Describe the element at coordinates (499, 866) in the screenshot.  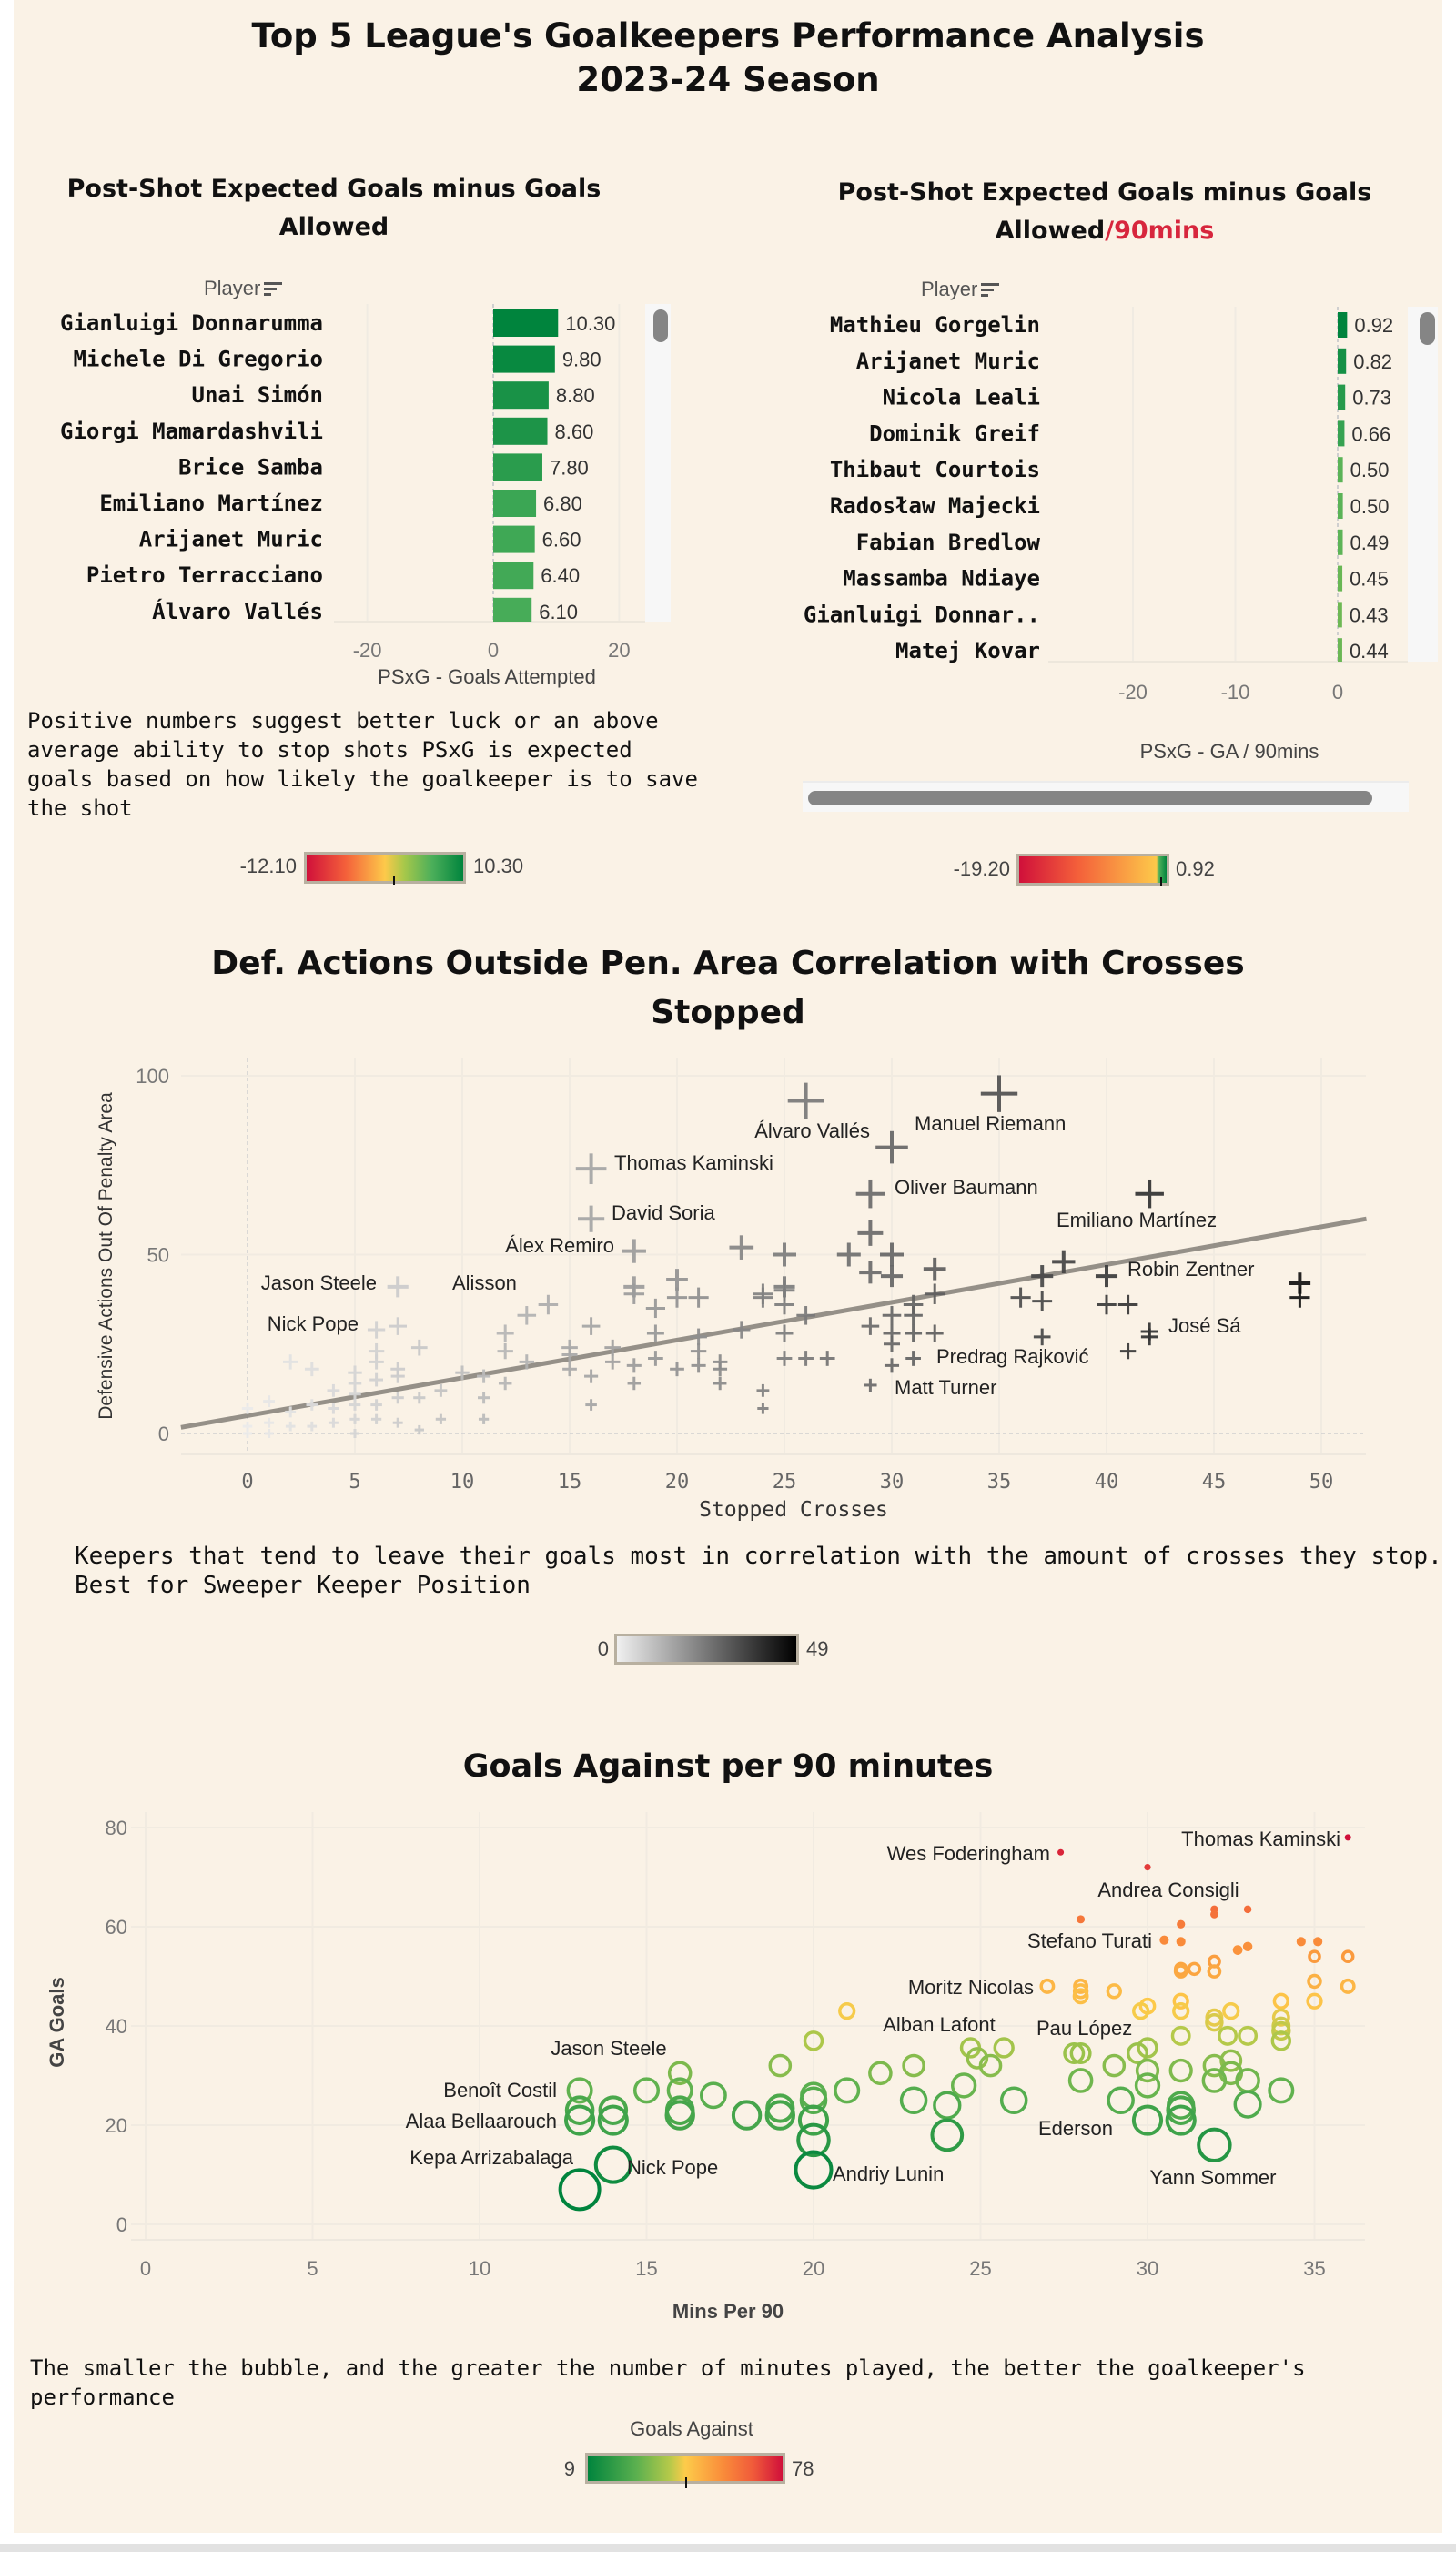
I see `psxg-legend-max: 10.30` at that location.